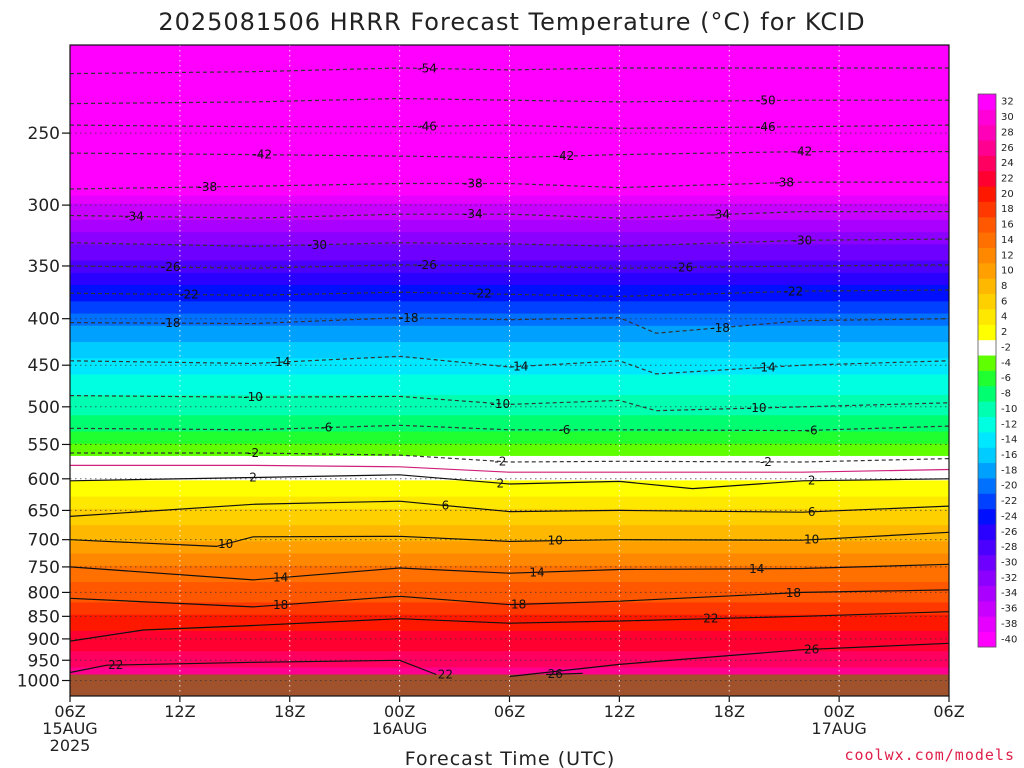  I want to click on colorbar-label: -40, so click(1009, 639).